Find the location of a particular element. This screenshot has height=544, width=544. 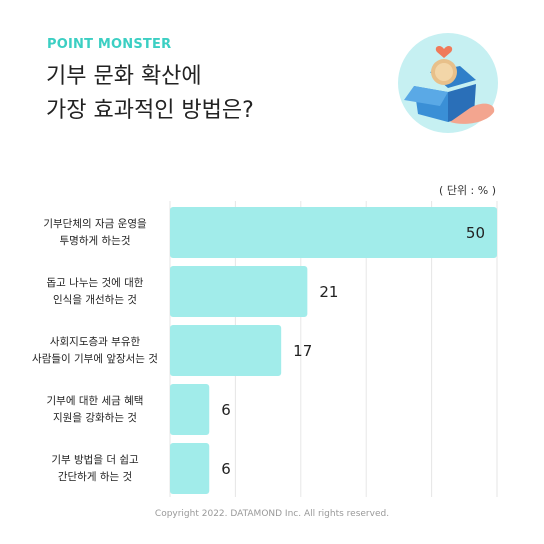

category-label: 기부 방법을 더 쉽고 간단하게 하는 것 is located at coordinates (95, 468).